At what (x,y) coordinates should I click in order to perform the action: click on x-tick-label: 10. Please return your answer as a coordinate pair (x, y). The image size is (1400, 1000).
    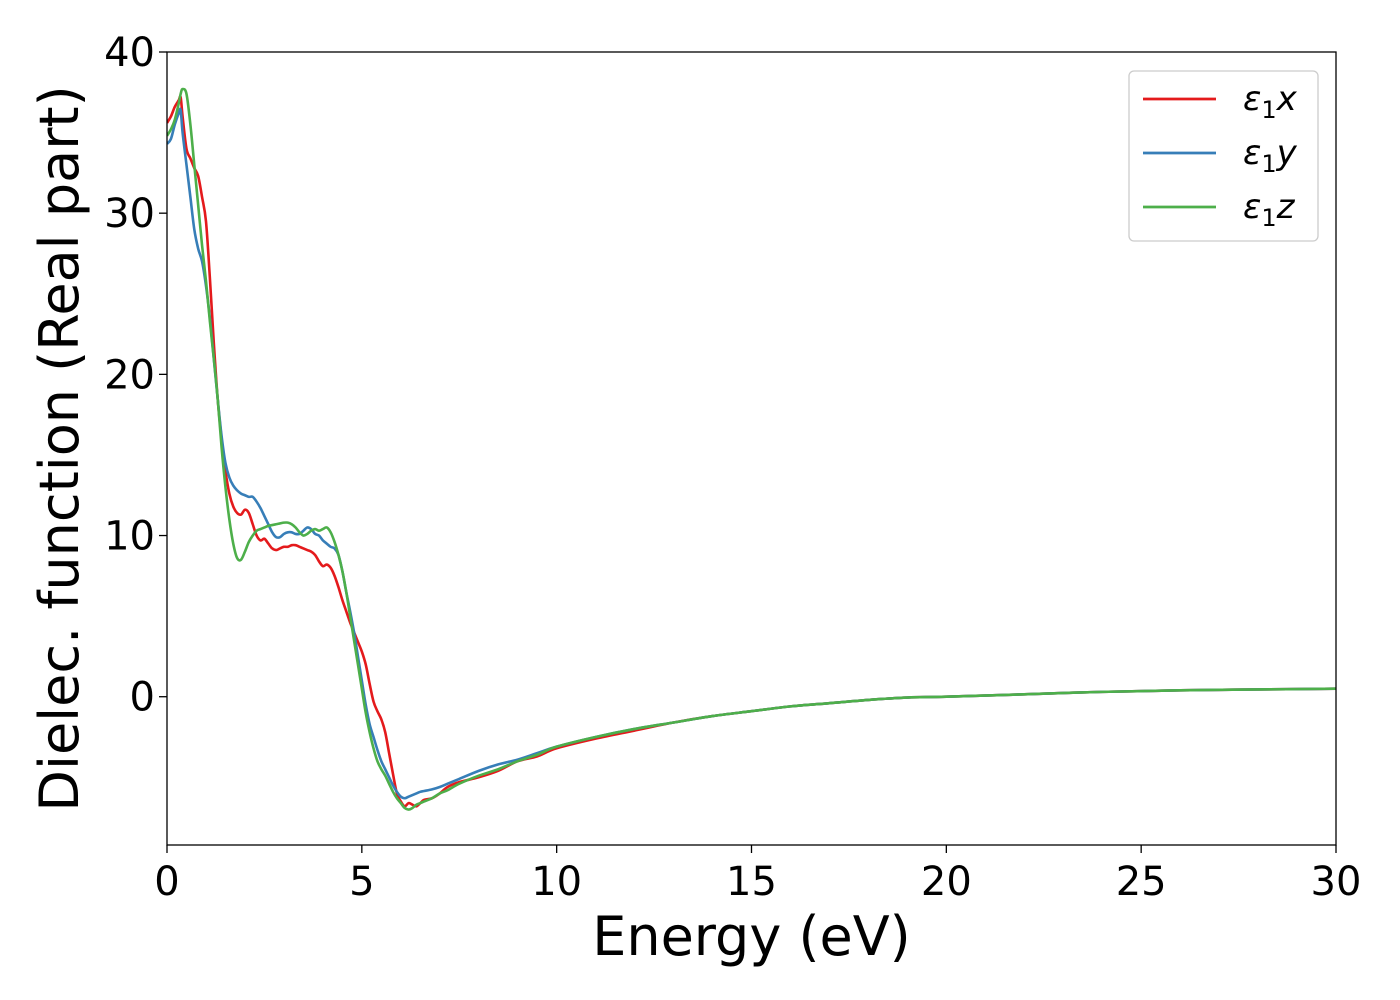
    Looking at the image, I should click on (556, 882).